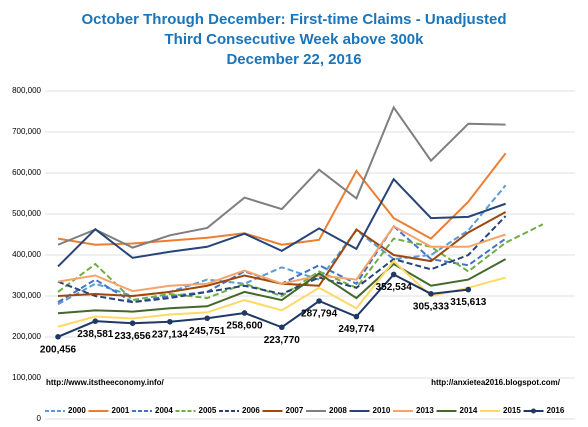 This screenshot has height=427, width=588. What do you see at coordinates (251, 410) in the screenshot?
I see `legend-label: 2006` at bounding box center [251, 410].